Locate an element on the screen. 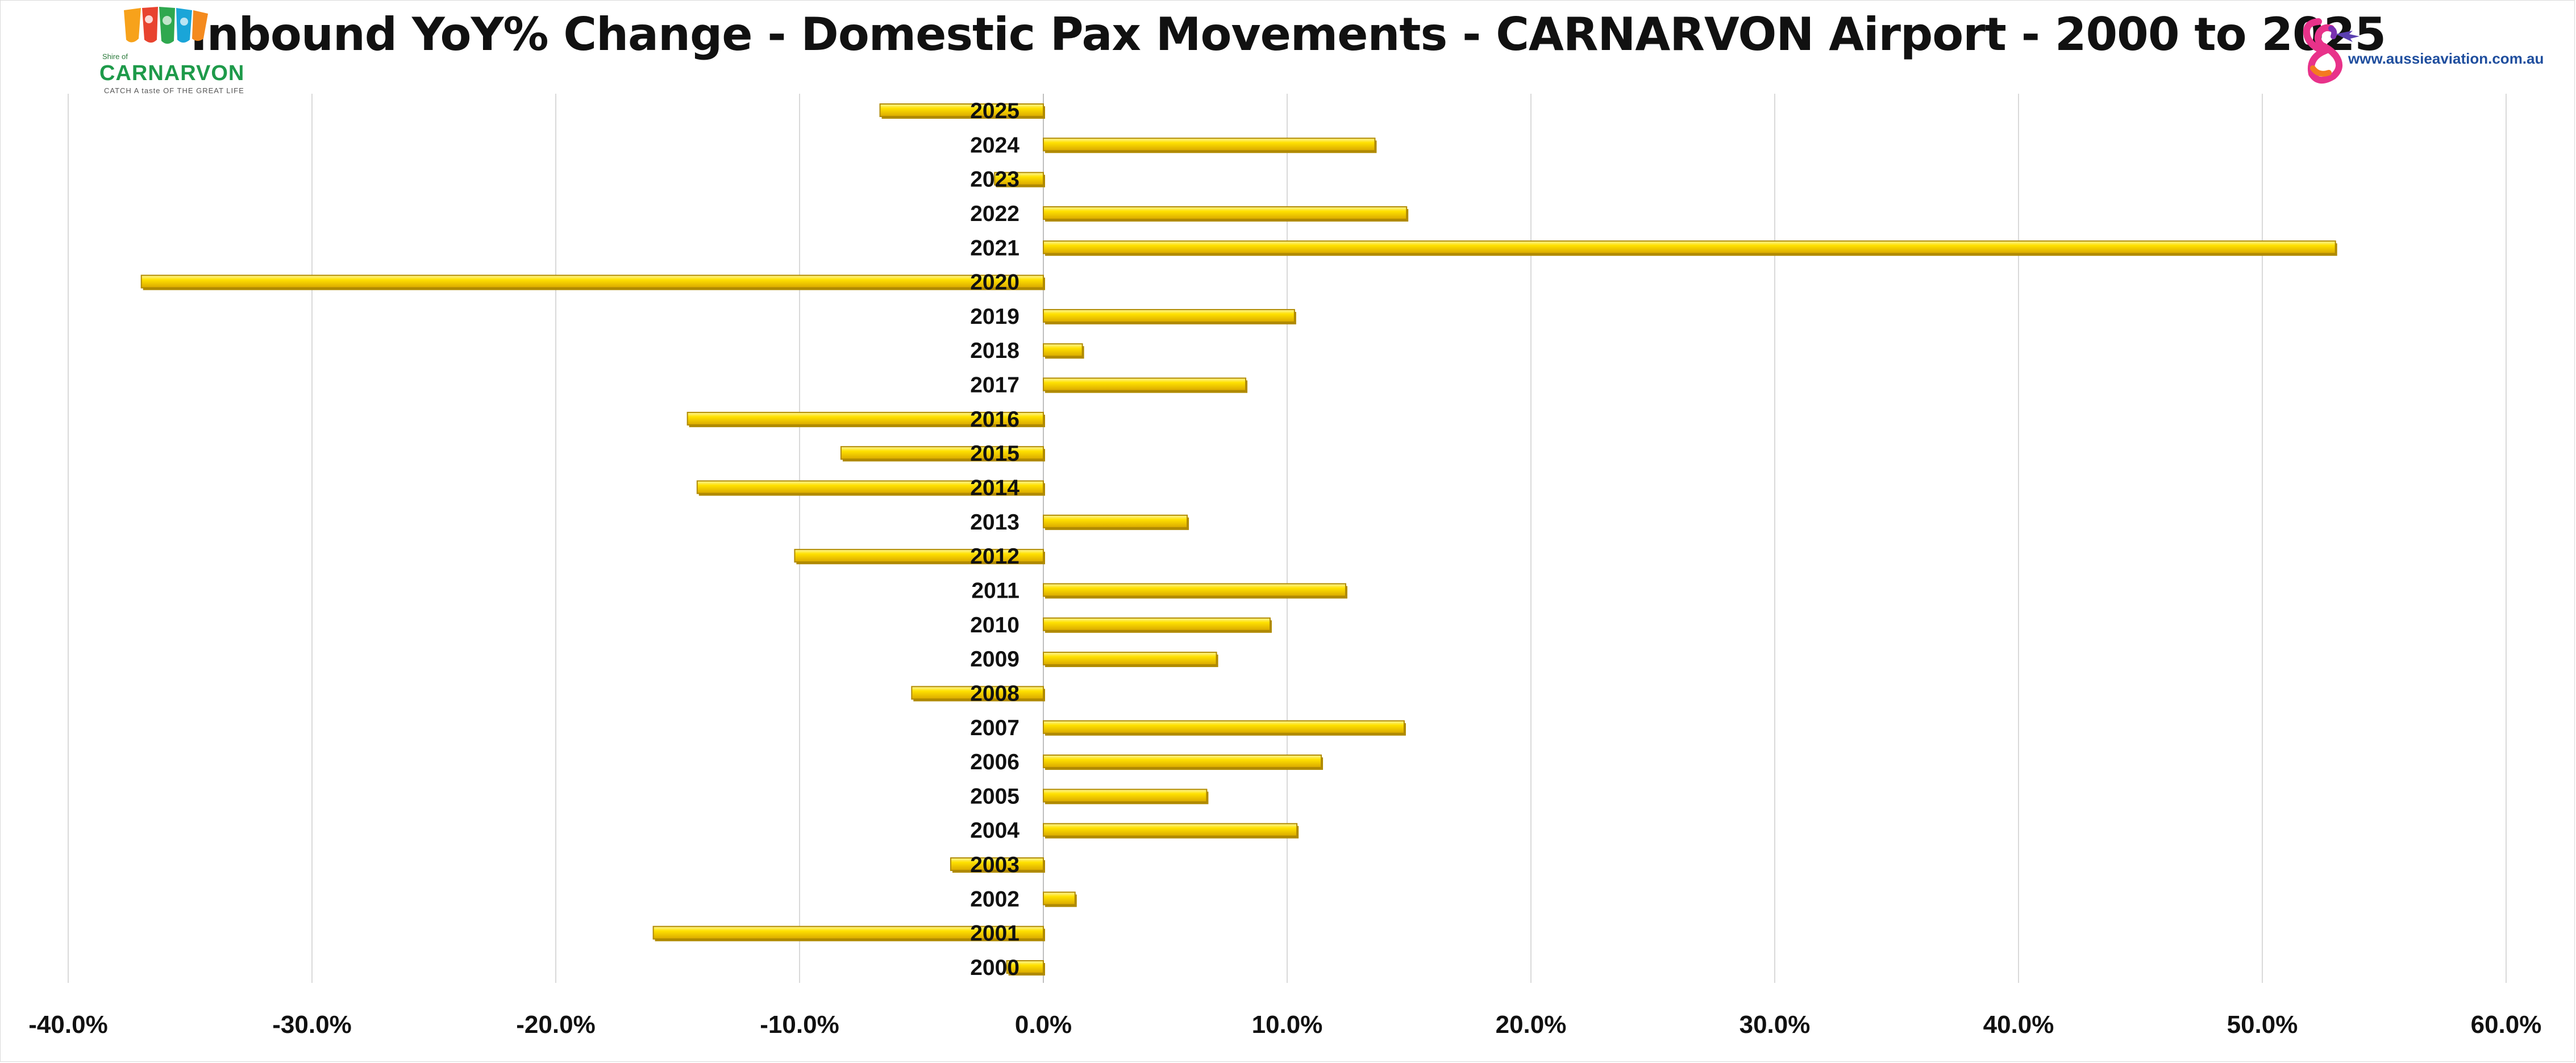 Image resolution: width=2576 pixels, height=1063 pixels. x-tick-label: 0.0% is located at coordinates (1043, 1025).